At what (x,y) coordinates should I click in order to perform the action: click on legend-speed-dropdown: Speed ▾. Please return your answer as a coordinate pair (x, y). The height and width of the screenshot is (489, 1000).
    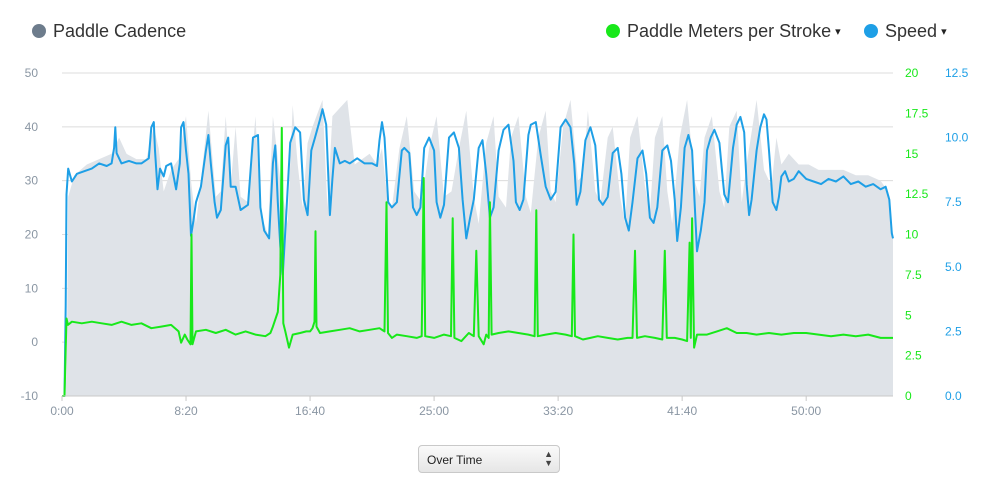
    Looking at the image, I should click on (905, 31).